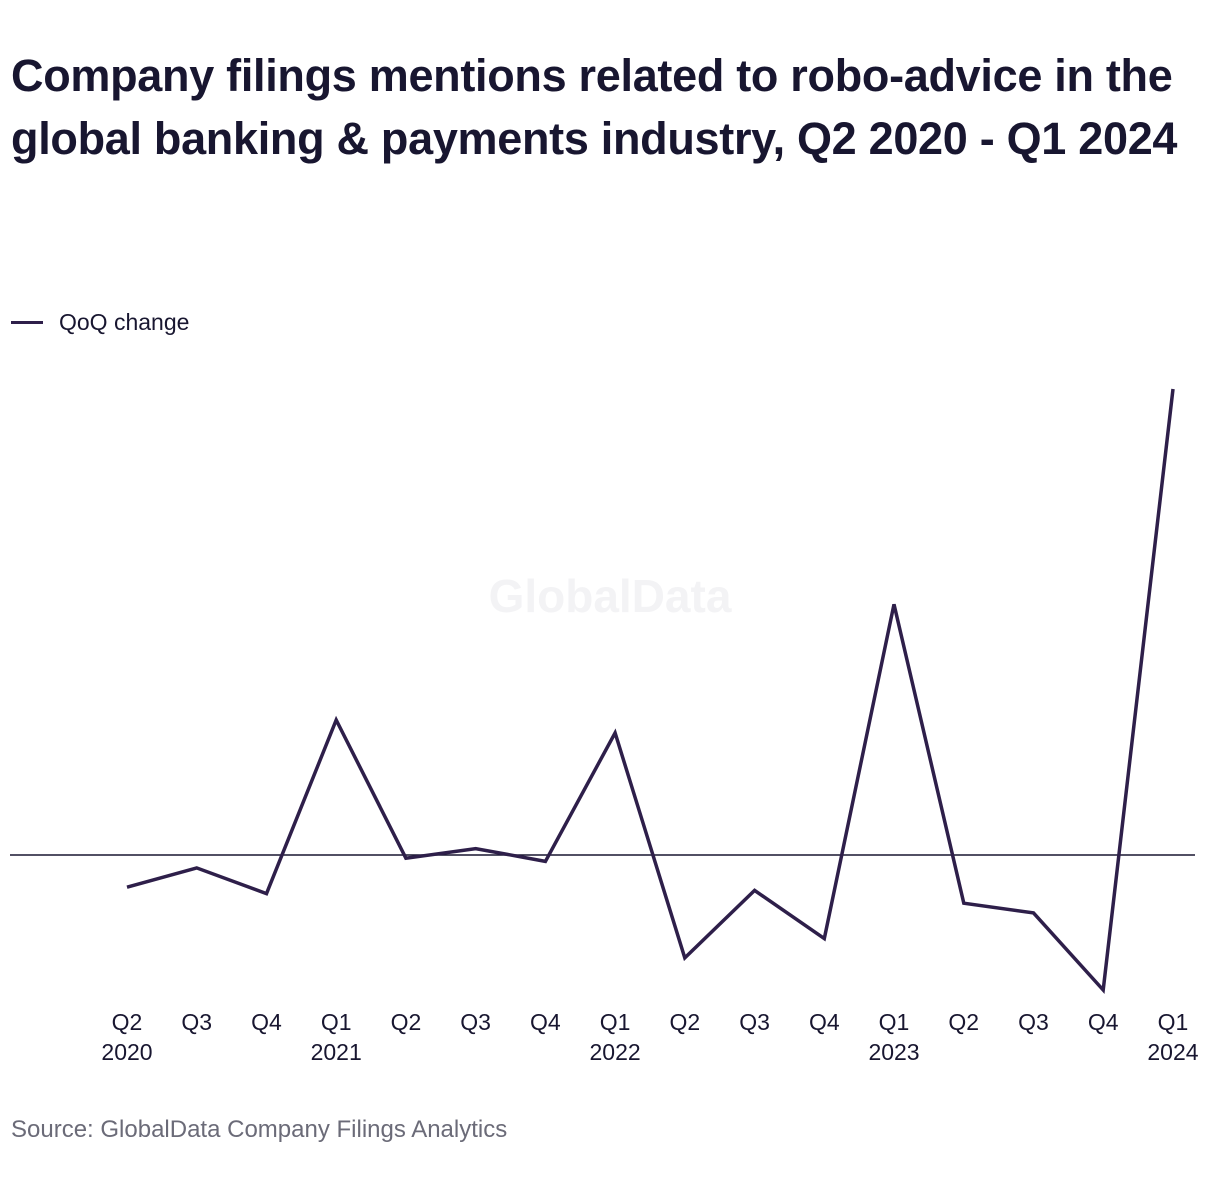 The height and width of the screenshot is (1190, 1220). Describe the element at coordinates (1172, 1052) in the screenshot. I see `x-tick-year-label: 2024` at that location.